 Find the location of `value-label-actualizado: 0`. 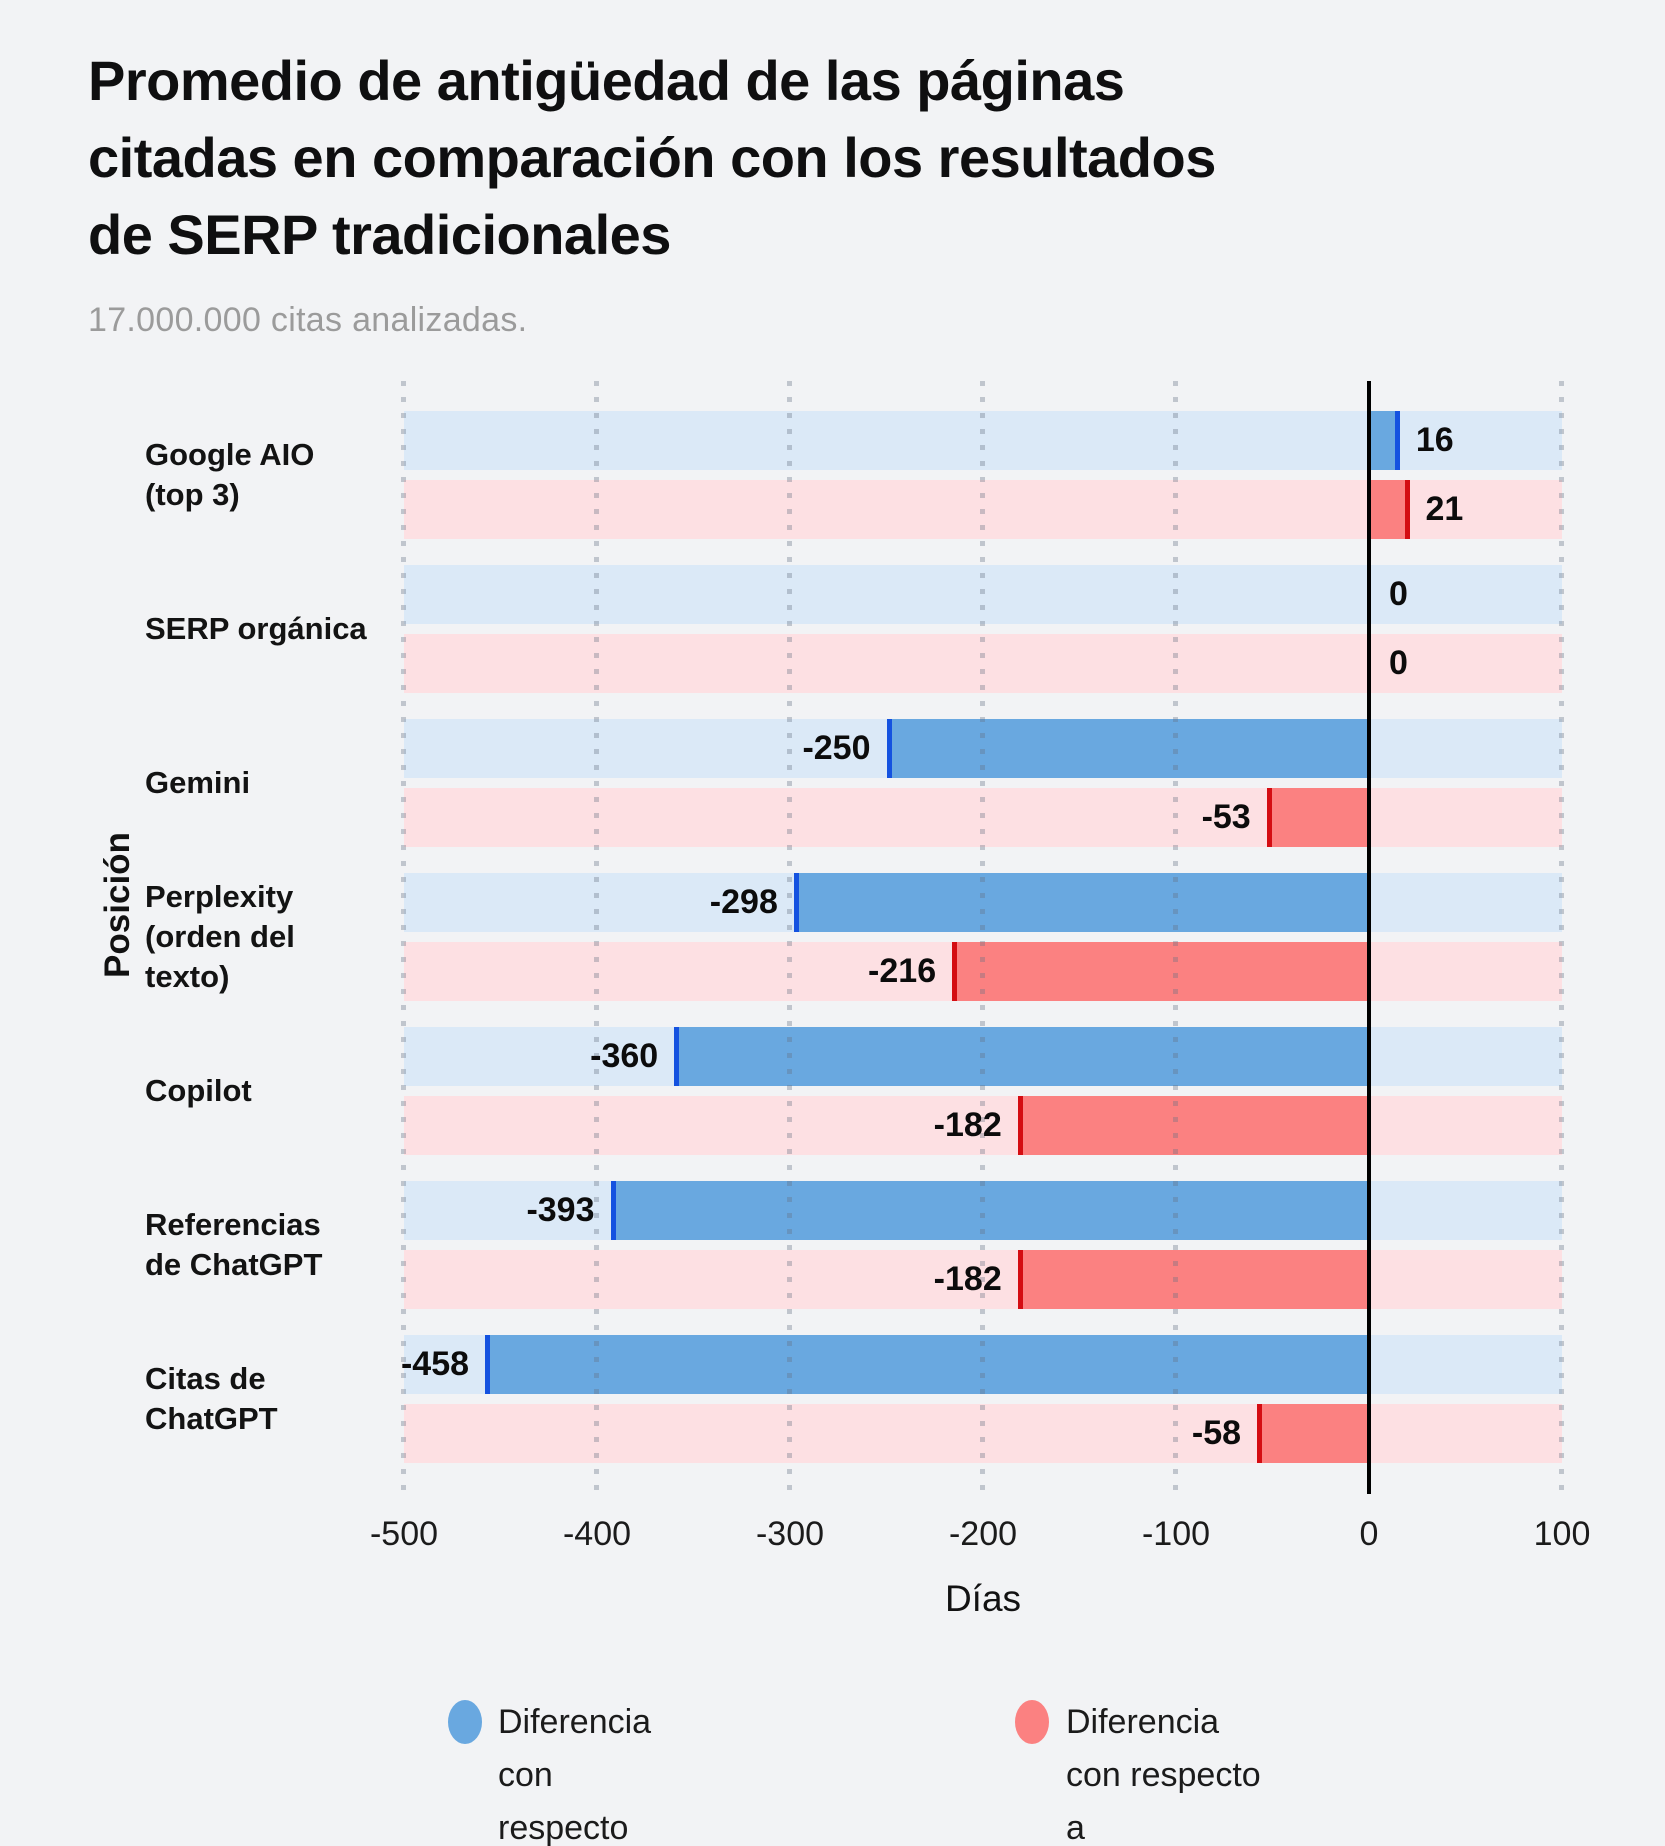

value-label-actualizado: 0 is located at coordinates (1398, 663).